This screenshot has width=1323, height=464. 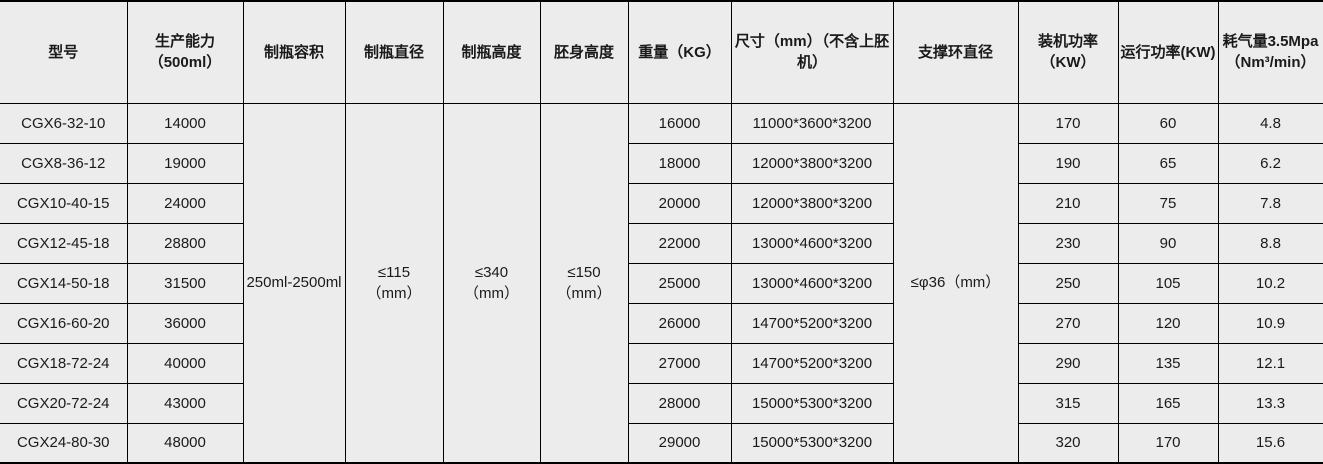 I want to click on header-cell-bottle_volume: 制瓶容积, so click(x=294, y=52).